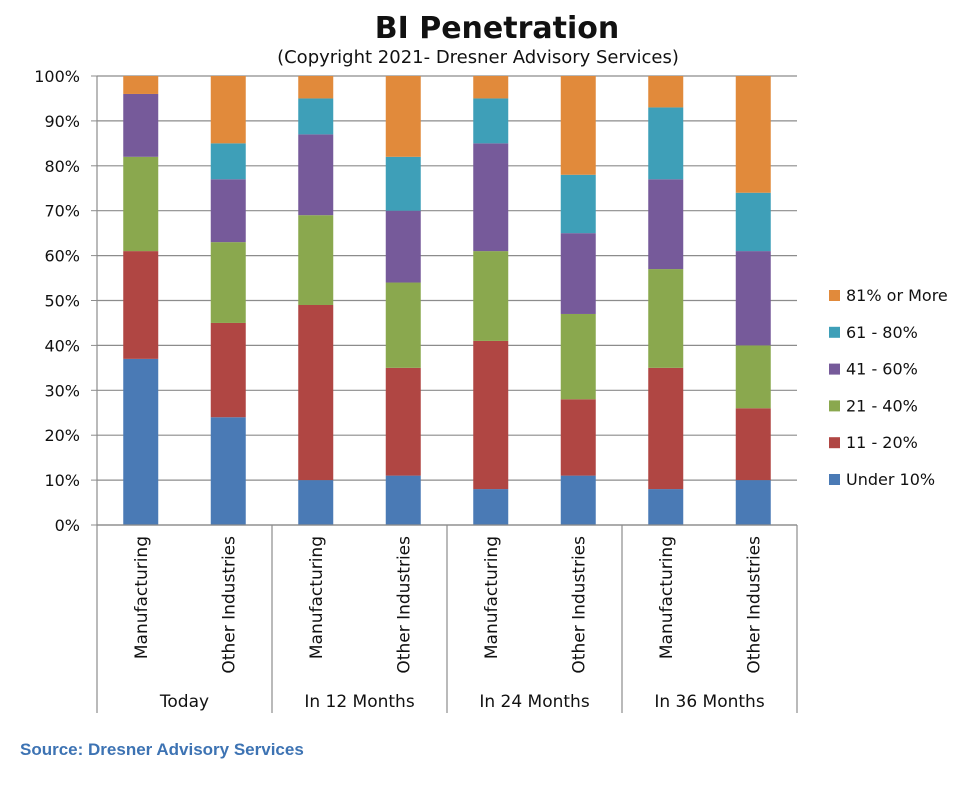 Image resolution: width=959 pixels, height=785 pixels. I want to click on chart-title: BI Penetration, so click(497, 28).